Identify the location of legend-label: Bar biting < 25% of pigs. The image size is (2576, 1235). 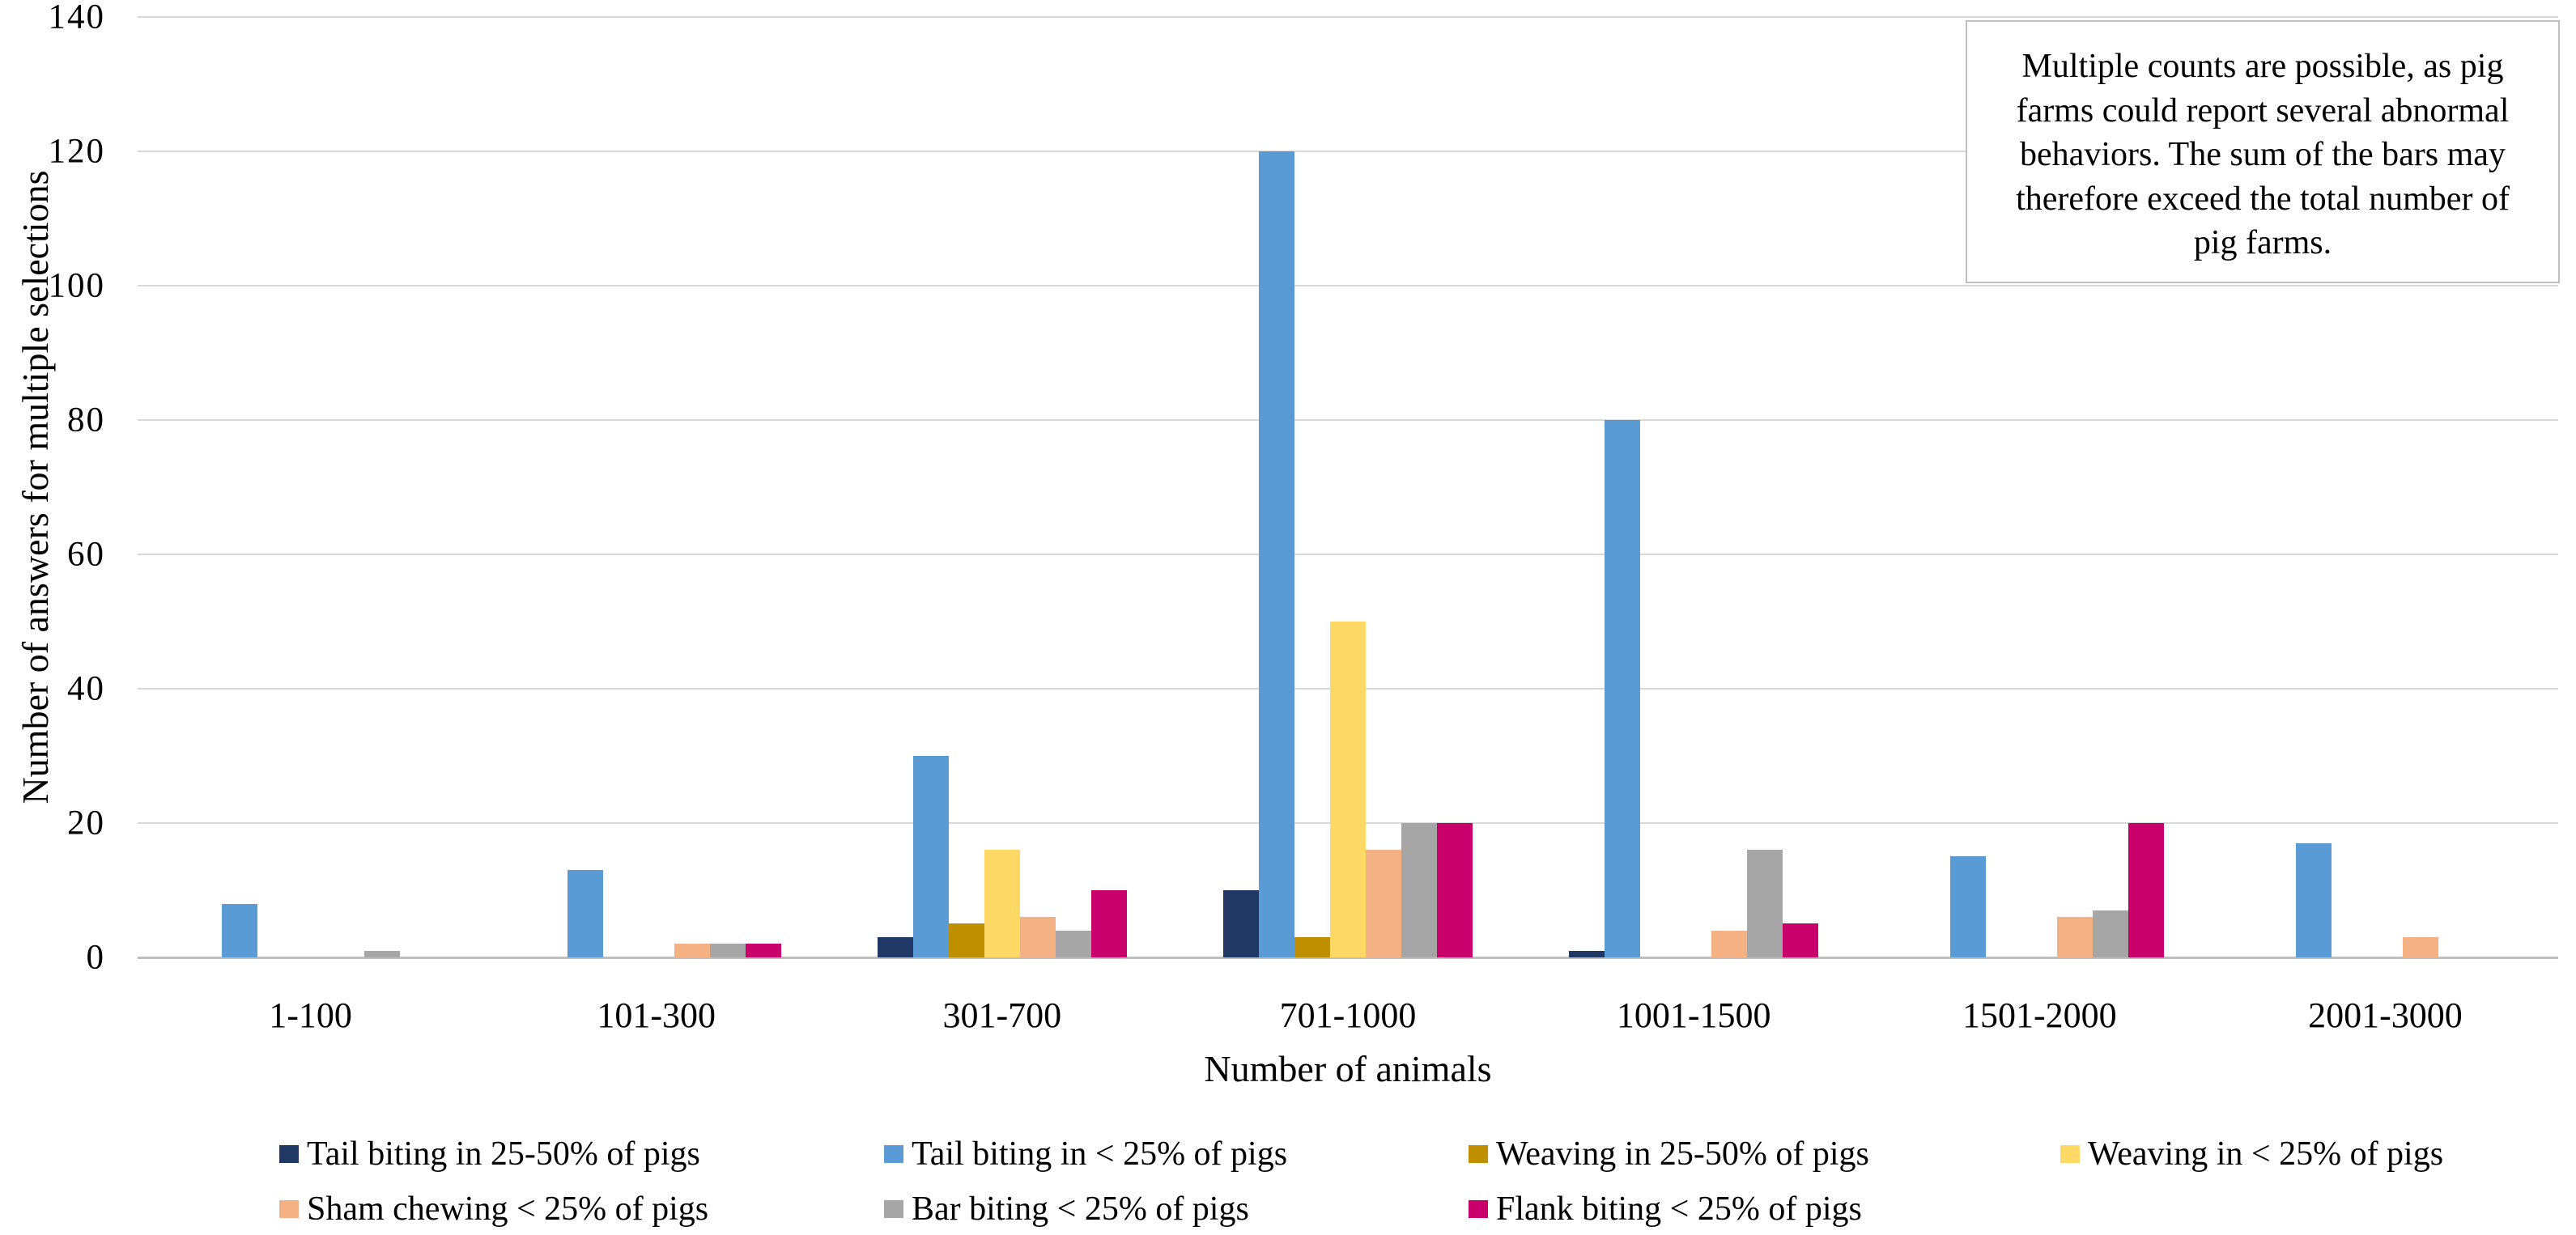
(1080, 1209).